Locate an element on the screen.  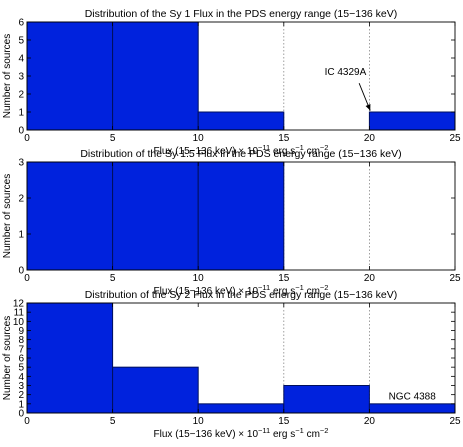
annotation-arrow-head is located at coordinates (368, 107).